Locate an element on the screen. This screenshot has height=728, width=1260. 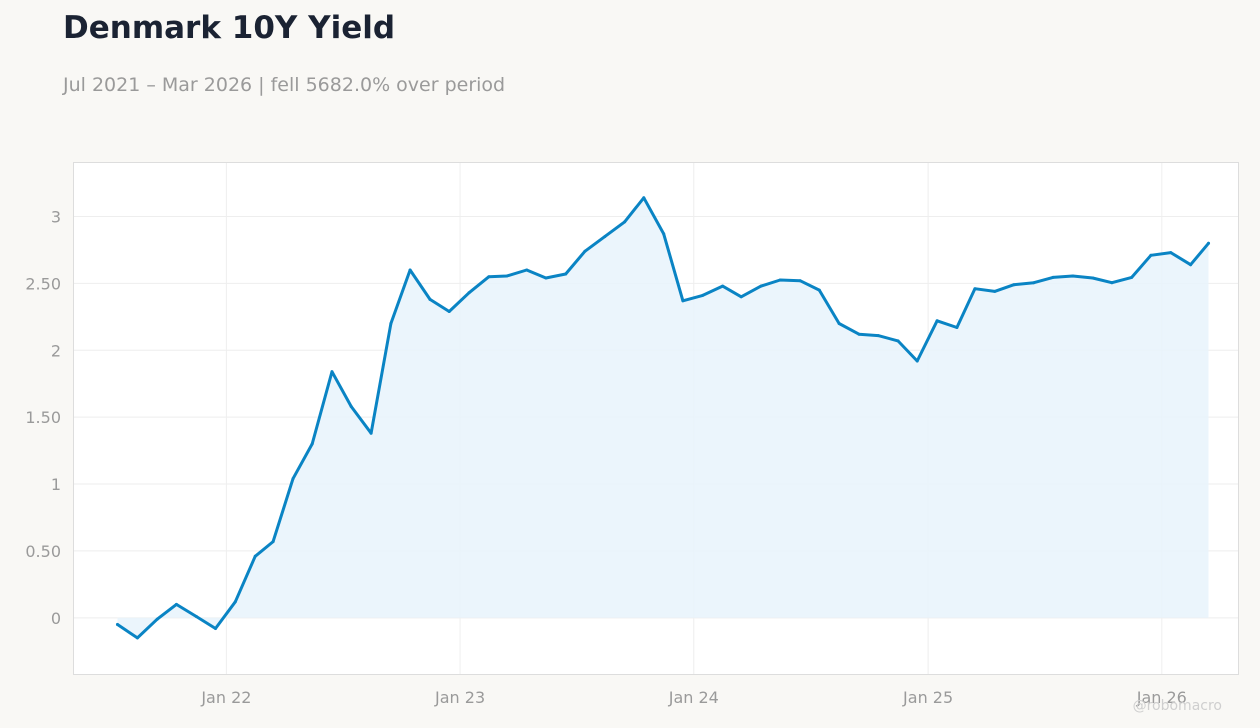
y-tick-label: 1 is located at coordinates (56, 484).